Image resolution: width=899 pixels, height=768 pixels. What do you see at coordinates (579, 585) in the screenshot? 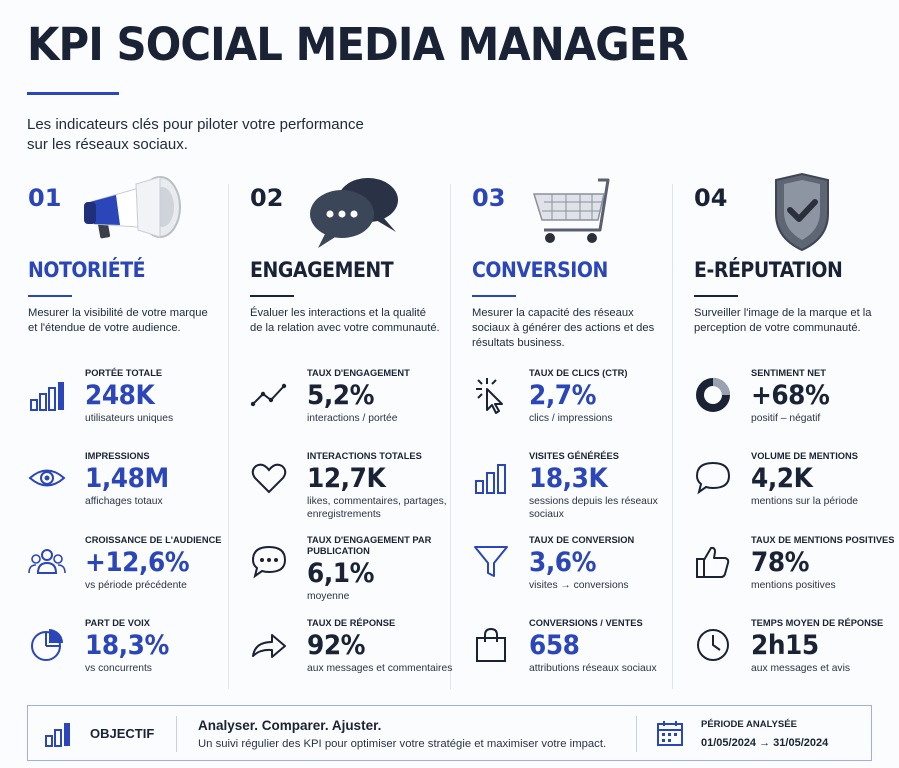
I see `kpi-sub: visites → conversions` at bounding box center [579, 585].